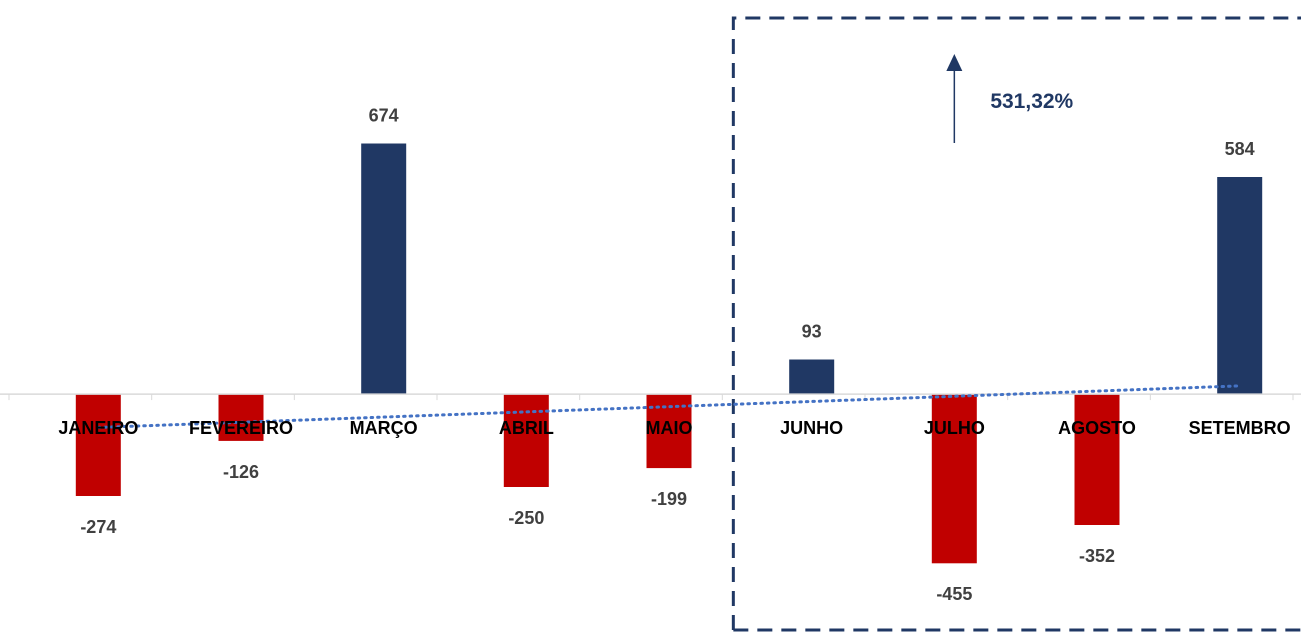 This screenshot has width=1301, height=632. I want to click on category-label: SETEMBRO, so click(1240, 428).